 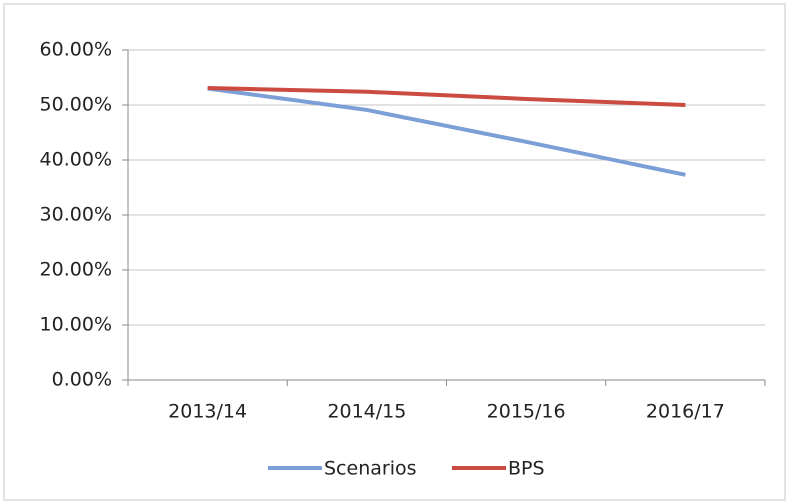 I want to click on y-tick-label: 40.00%, so click(x=76, y=160).